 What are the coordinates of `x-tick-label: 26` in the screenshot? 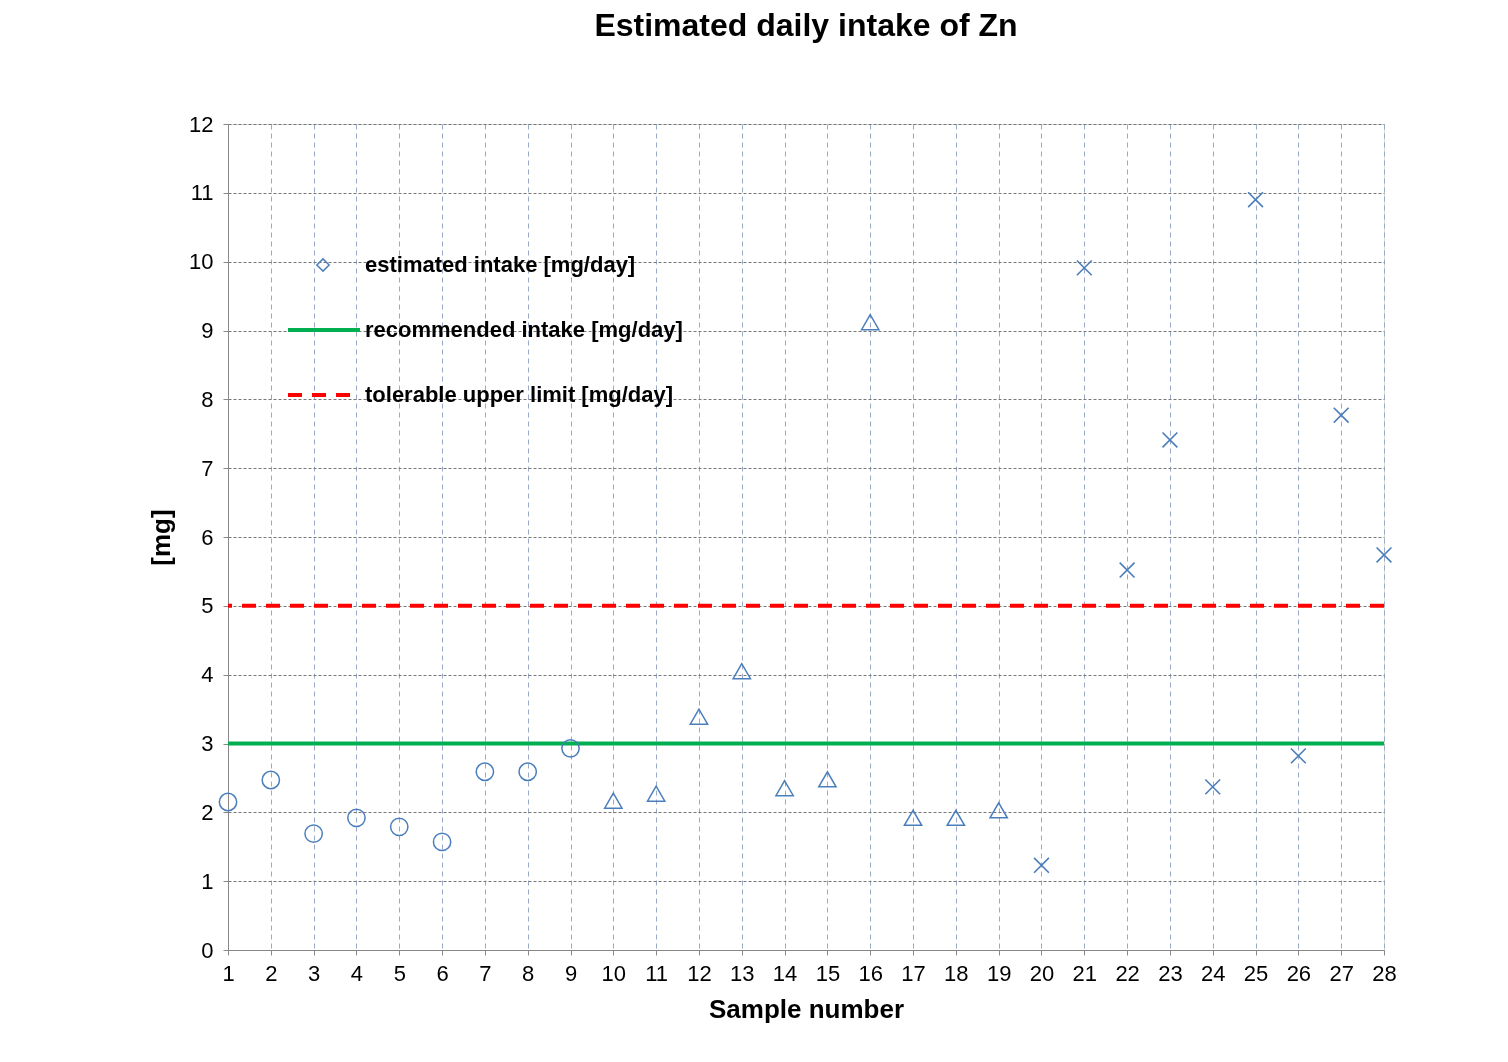 It's located at (1299, 973).